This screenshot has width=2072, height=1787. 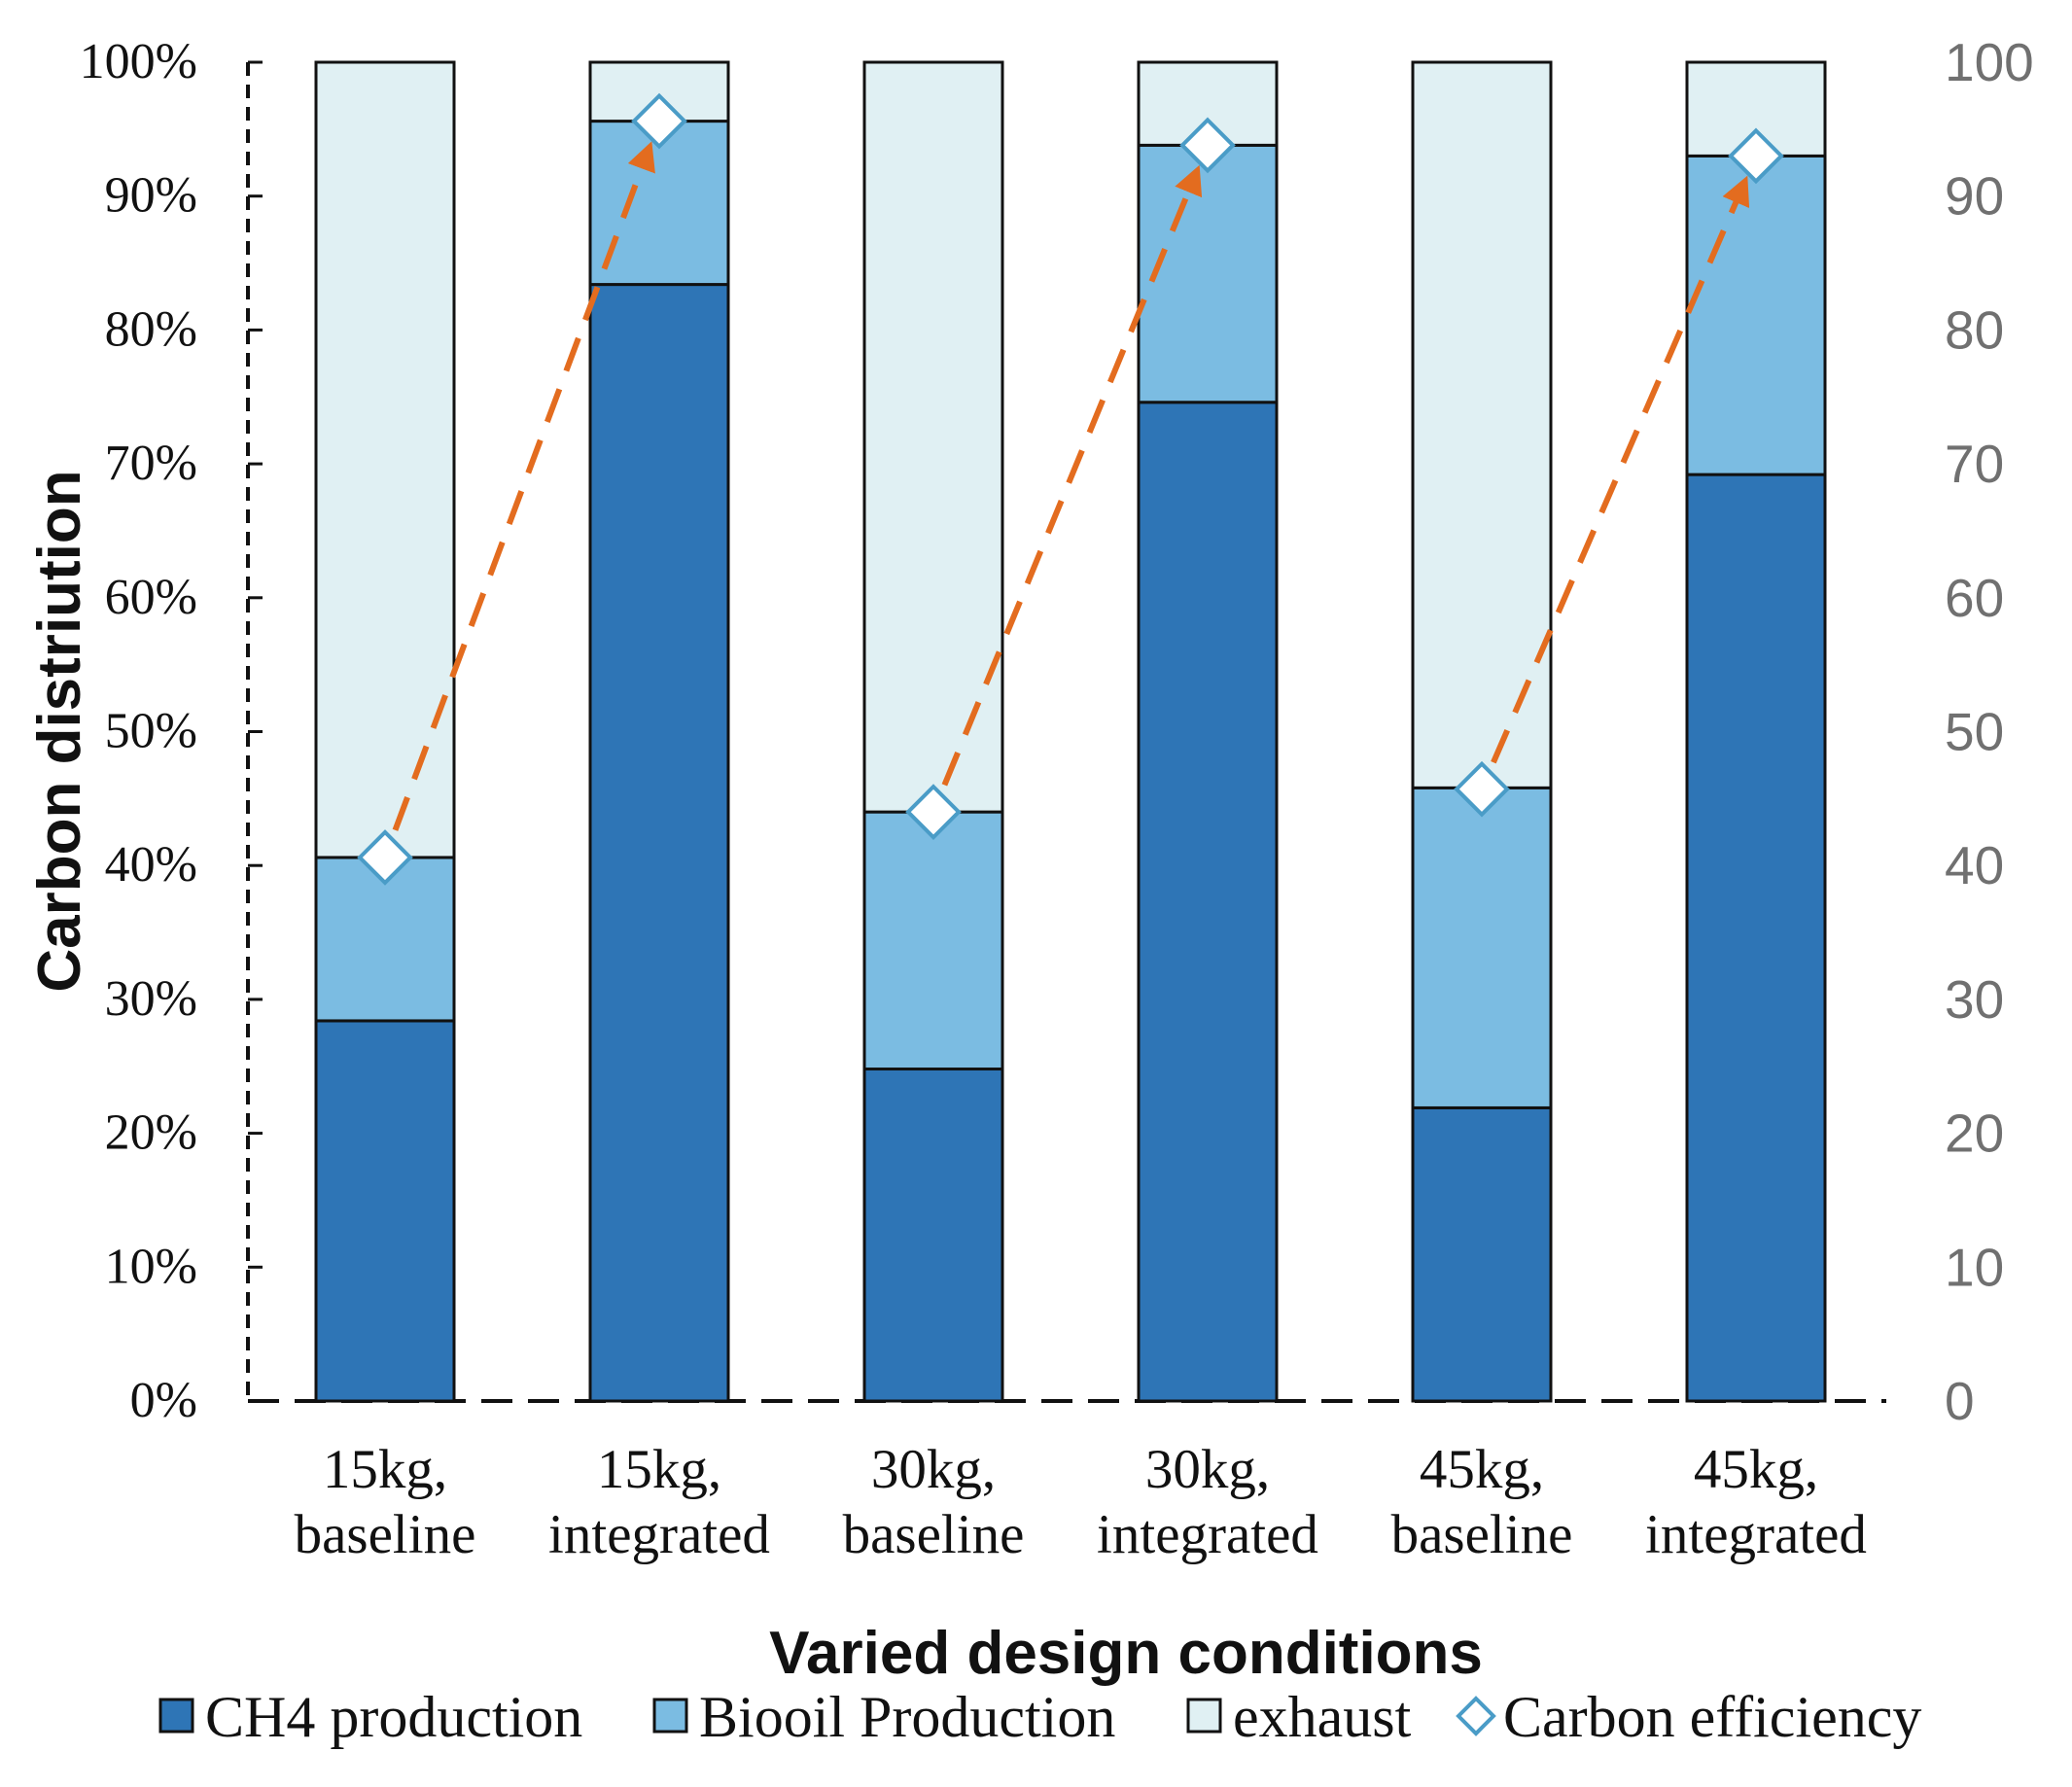 What do you see at coordinates (151, 1266) in the screenshot?
I see `left-y-tick-label: 10%` at bounding box center [151, 1266].